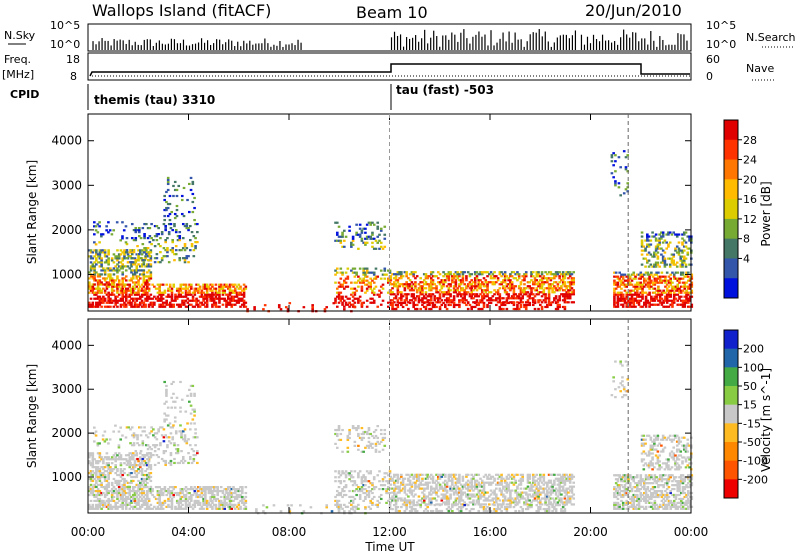  What do you see at coordinates (66, 274) in the screenshot?
I see `y-tick-label: 1000` at bounding box center [66, 274].